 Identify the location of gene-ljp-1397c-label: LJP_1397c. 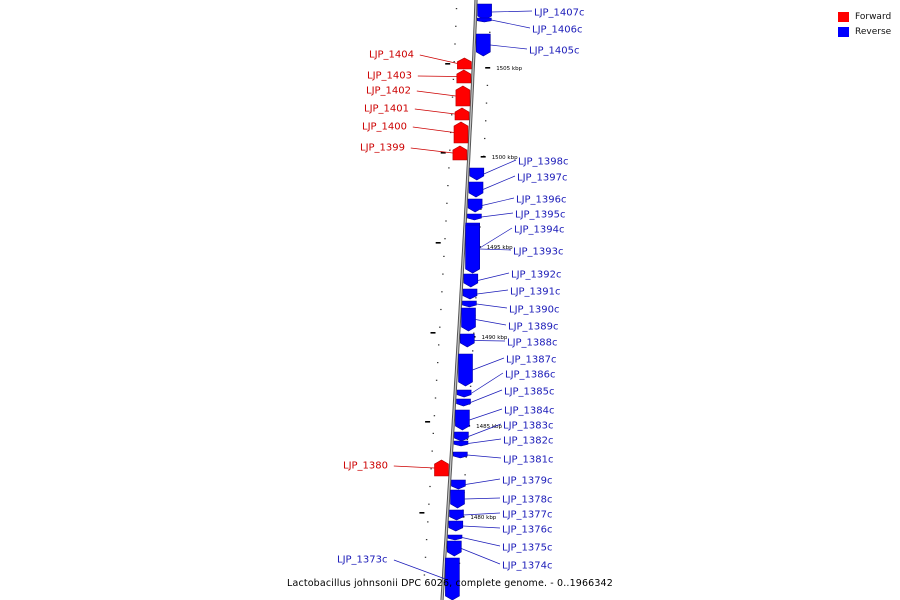
(542, 178).